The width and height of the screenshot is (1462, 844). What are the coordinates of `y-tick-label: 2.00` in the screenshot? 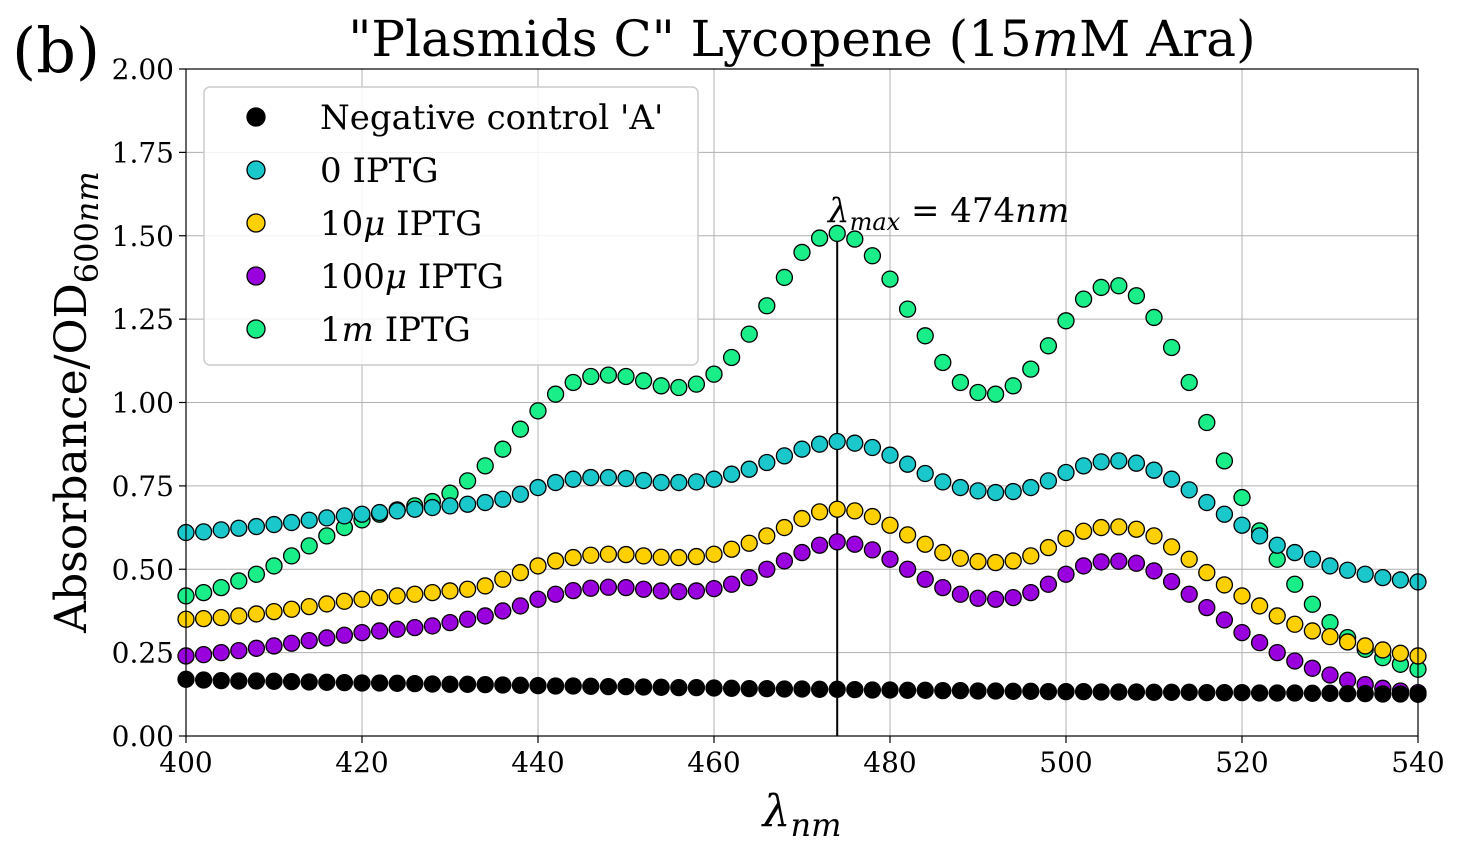 It's located at (143, 69).